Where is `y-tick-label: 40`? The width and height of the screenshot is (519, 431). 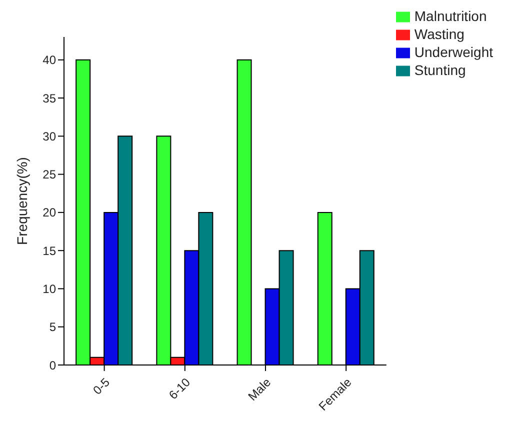 y-tick-label: 40 is located at coordinates (49, 60).